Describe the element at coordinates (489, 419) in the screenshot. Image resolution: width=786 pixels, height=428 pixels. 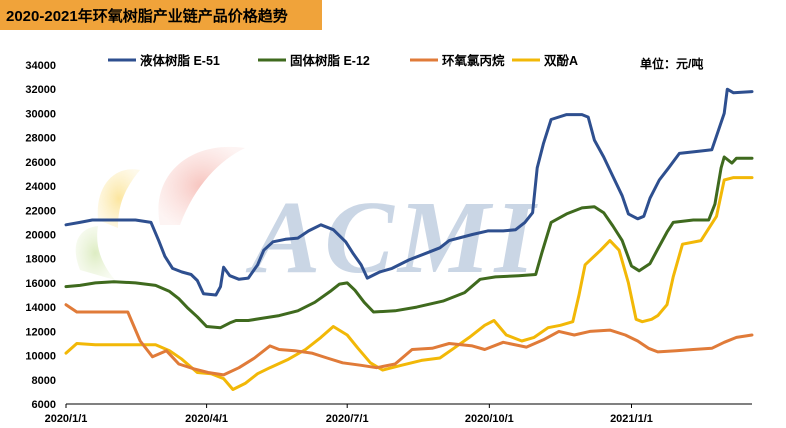
I see `x-tick-label: 2020/10/1` at that location.